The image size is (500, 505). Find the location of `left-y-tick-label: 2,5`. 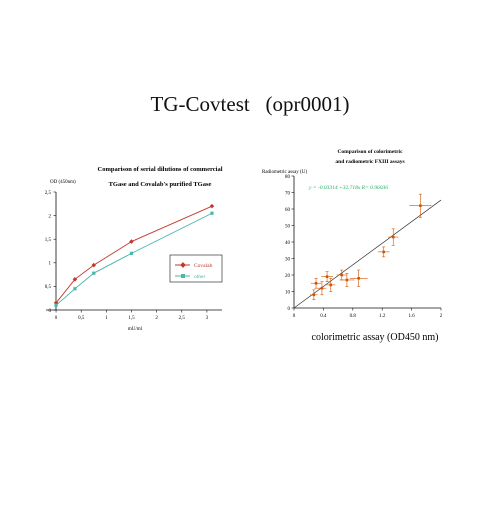

left-y-tick-label: 2,5 is located at coordinates (48, 193).